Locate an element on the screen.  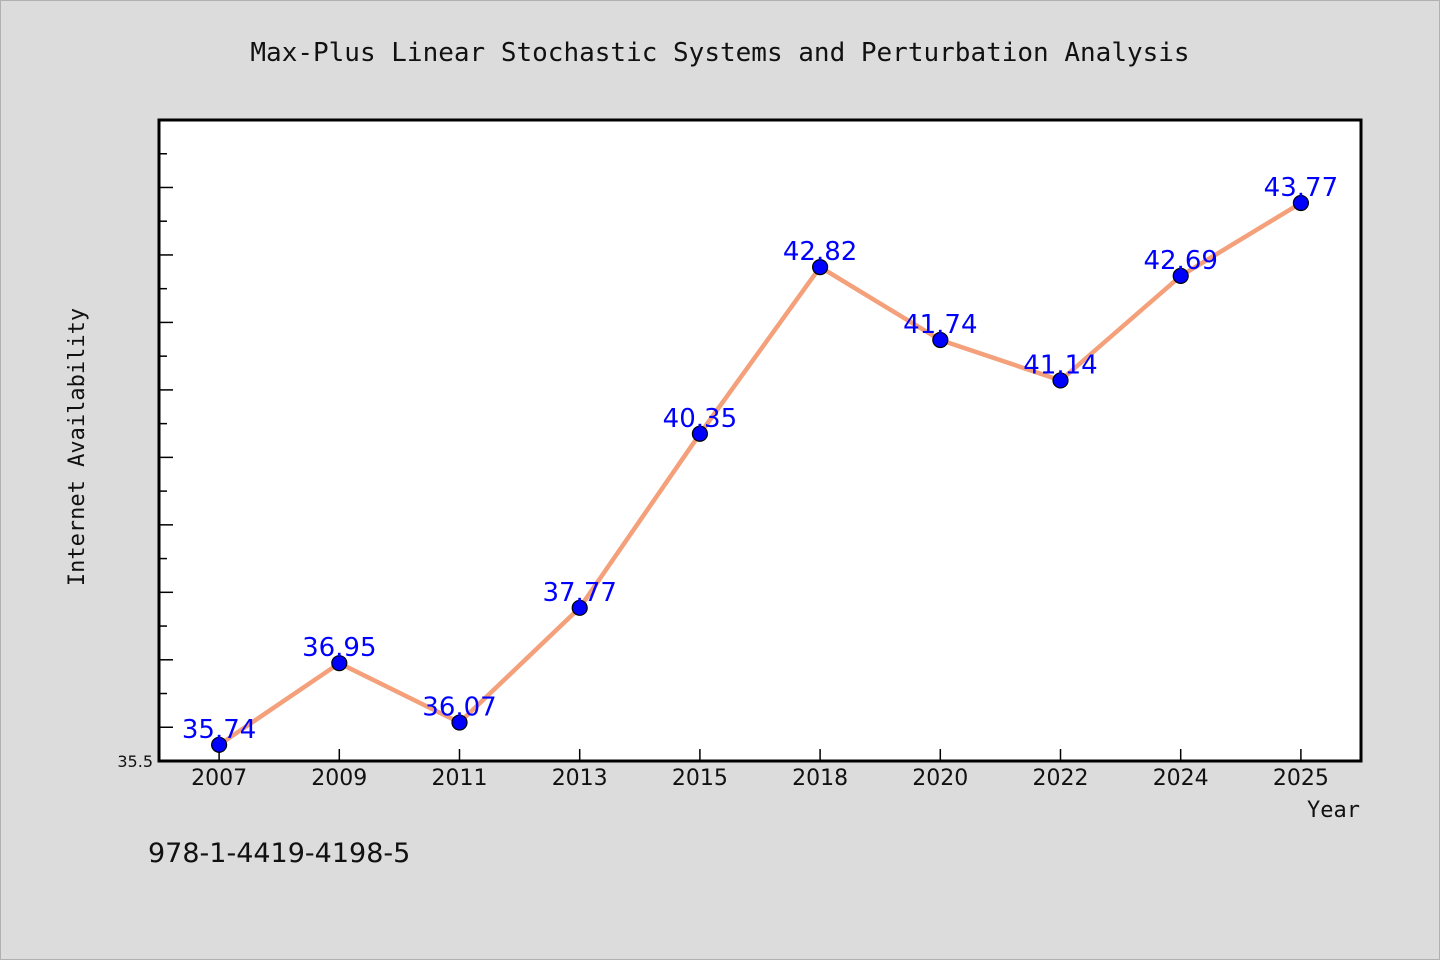
x-axis-title: Year is located at coordinates (1333, 810).